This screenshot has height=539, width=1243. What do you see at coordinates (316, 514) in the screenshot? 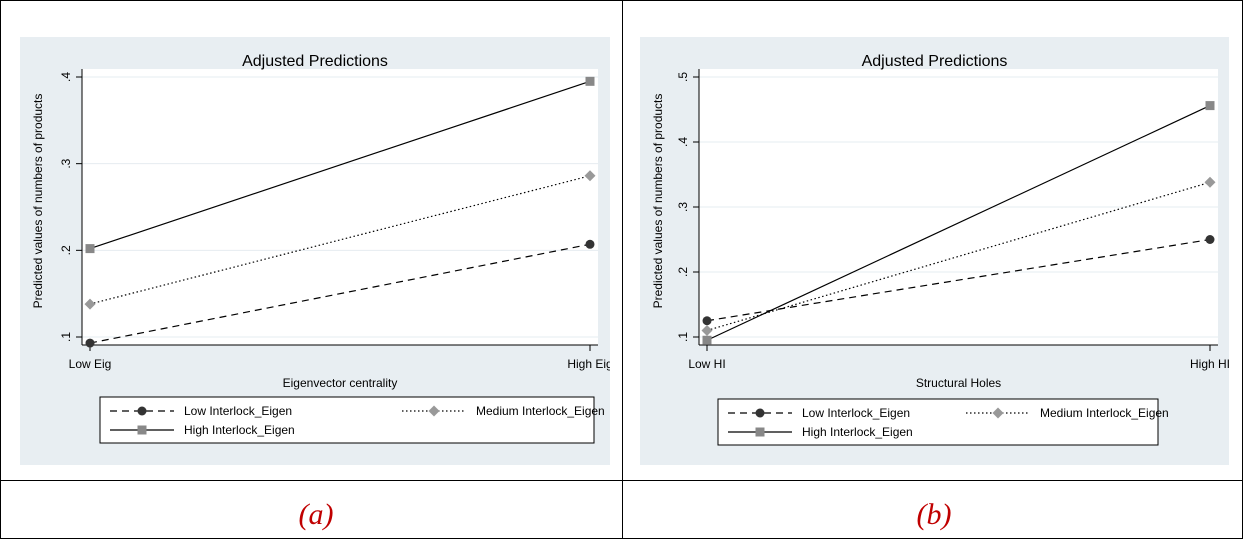
I see `caption-a: (a)` at bounding box center [316, 514].